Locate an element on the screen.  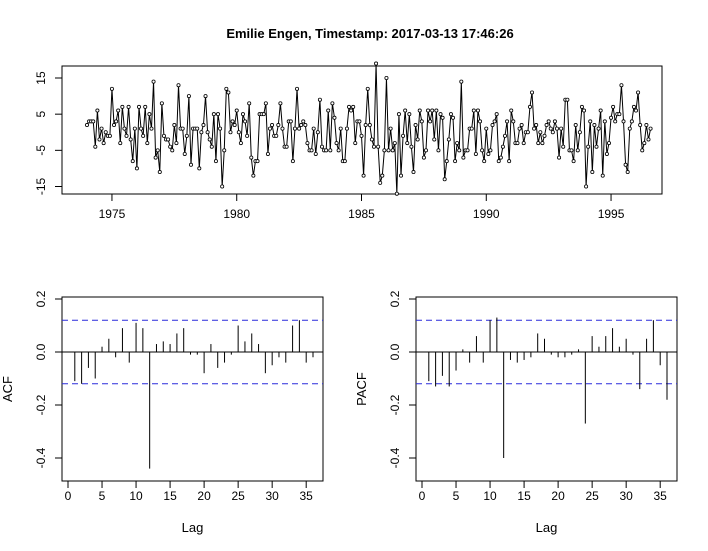
pacf-y-tick-label: 0.2 is located at coordinates (395, 298).